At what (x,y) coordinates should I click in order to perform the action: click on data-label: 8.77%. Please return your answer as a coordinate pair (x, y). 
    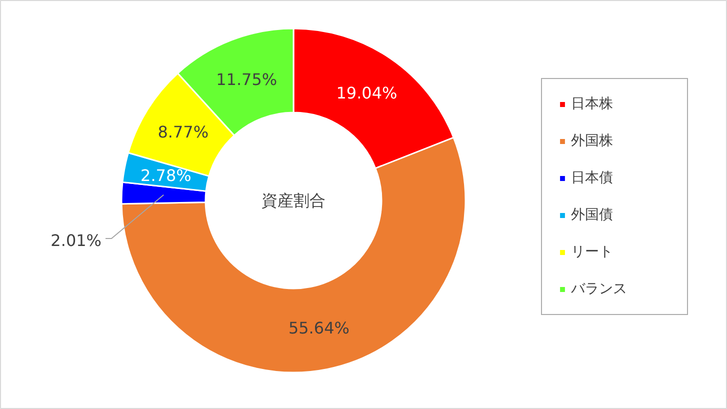
    Looking at the image, I should click on (183, 132).